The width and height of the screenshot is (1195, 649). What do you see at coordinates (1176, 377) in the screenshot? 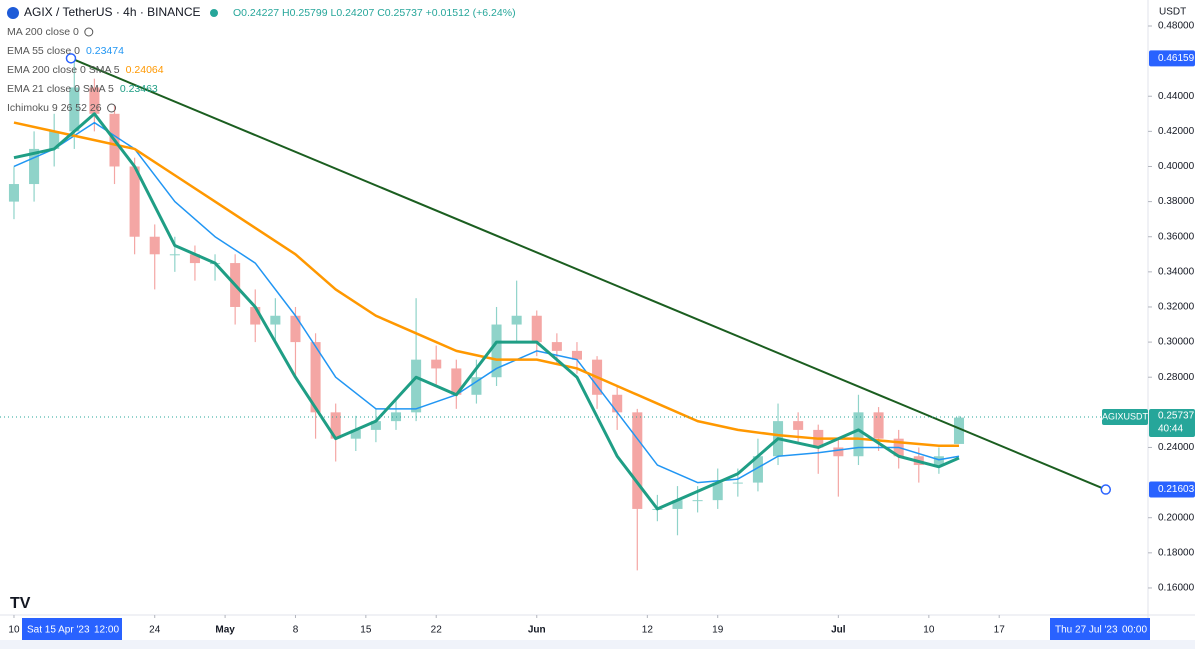
I see `y-tick-label: 0.28000` at bounding box center [1176, 377].